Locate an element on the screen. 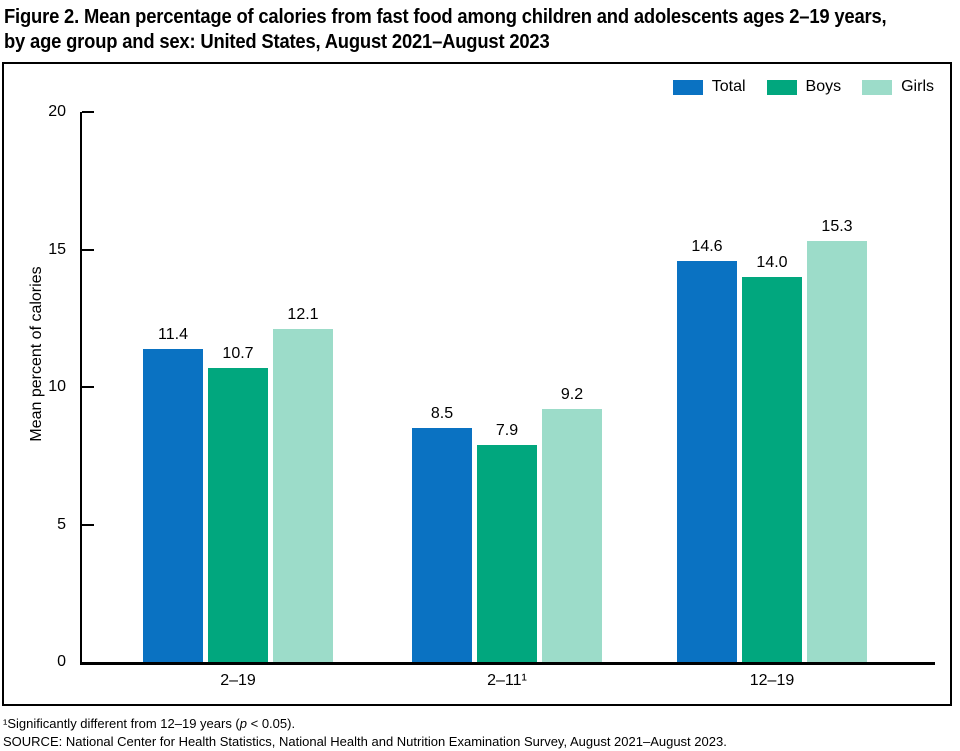 This screenshot has height=751, width=960. y-axis-line is located at coordinates (81, 387).